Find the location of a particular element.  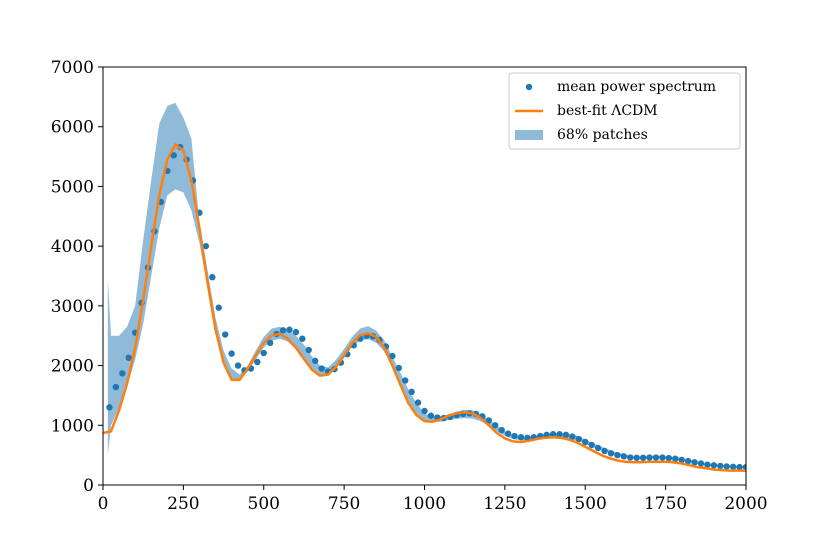

y-tick-label: 6000 is located at coordinates (72, 128).